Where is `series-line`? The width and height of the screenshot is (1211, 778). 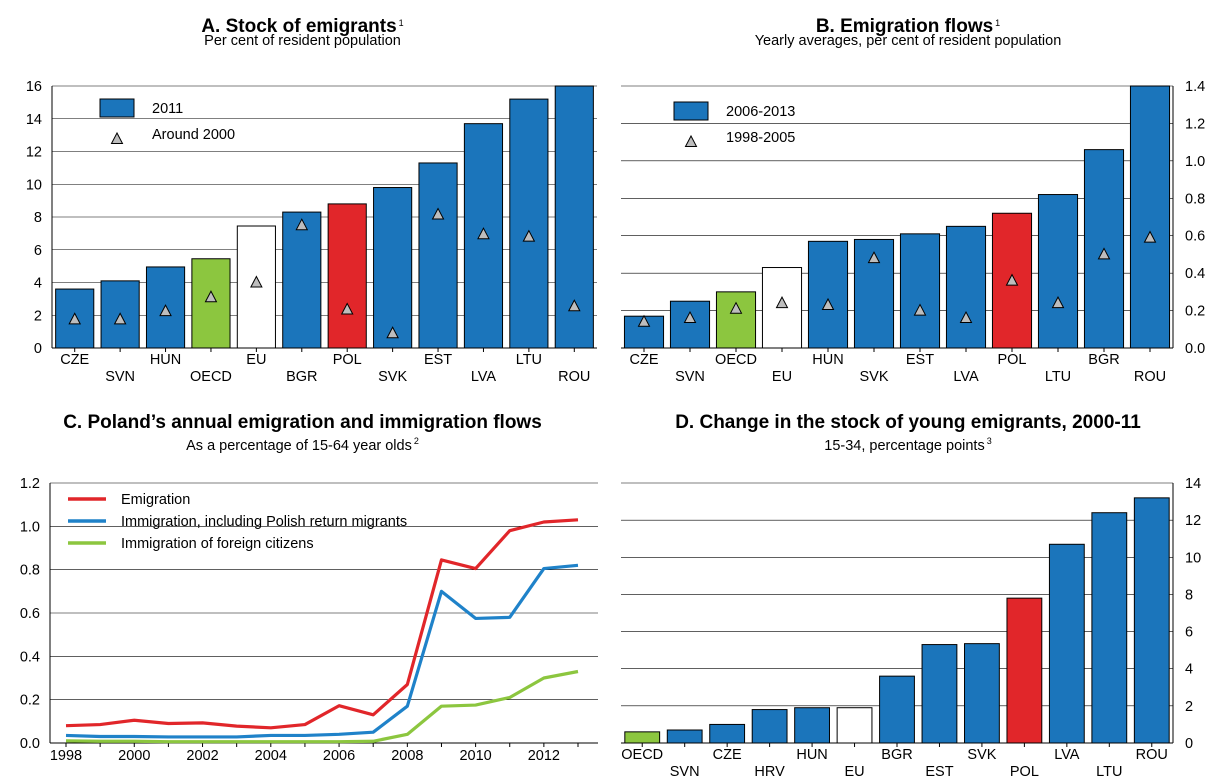
series-line is located at coordinates (322, 651).